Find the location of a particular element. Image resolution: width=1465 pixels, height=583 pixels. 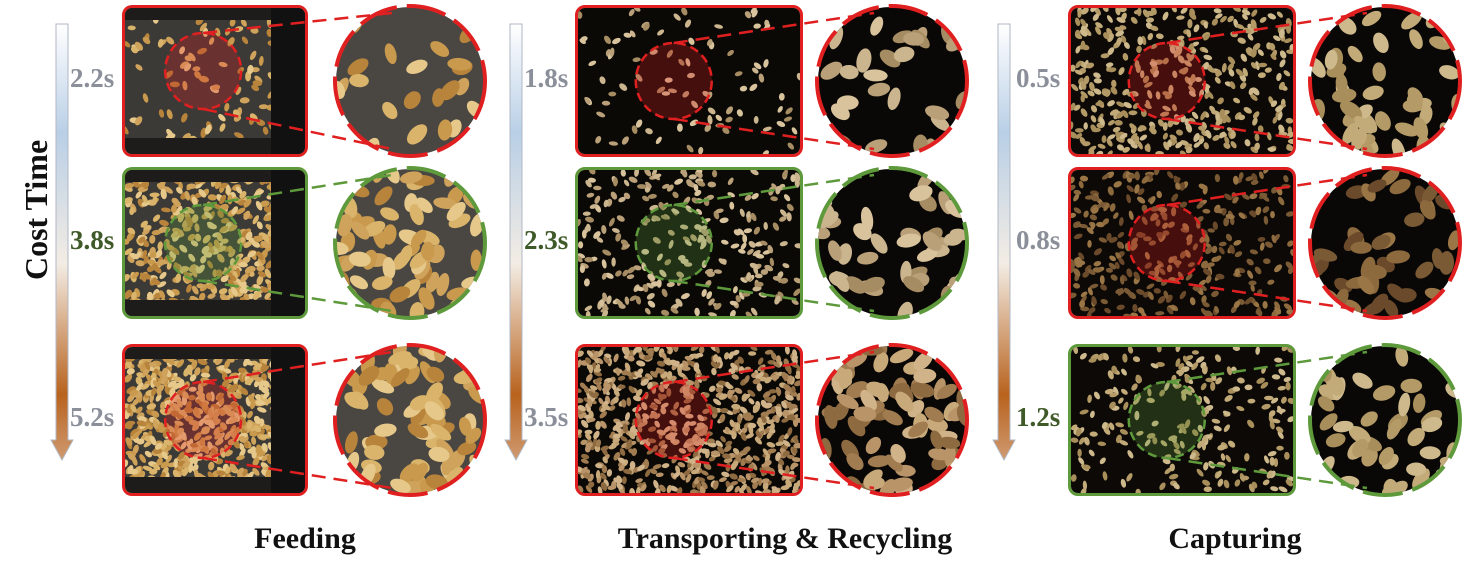

cost-time-value: 2.2s is located at coordinates (92, 78).